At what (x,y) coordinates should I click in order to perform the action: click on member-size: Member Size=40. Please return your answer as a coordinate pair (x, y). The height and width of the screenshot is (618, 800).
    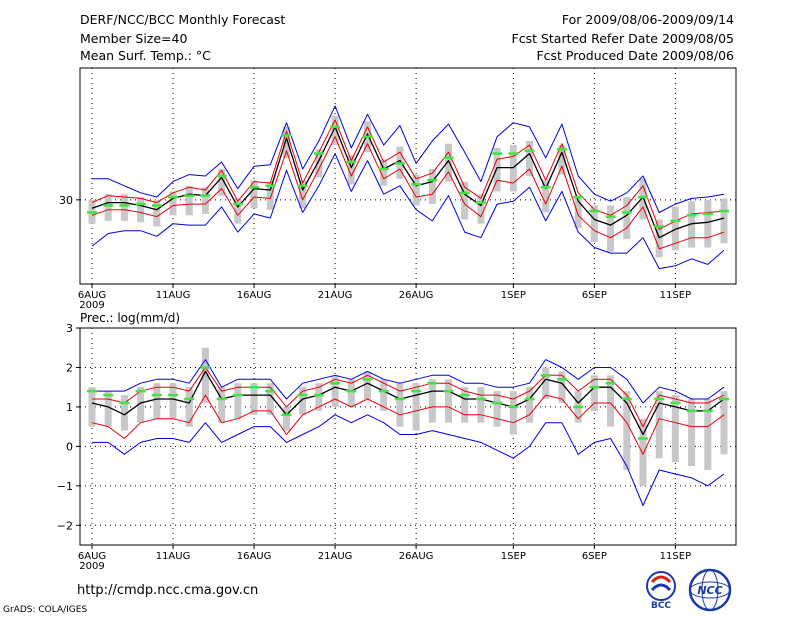
    Looking at the image, I should click on (134, 38).